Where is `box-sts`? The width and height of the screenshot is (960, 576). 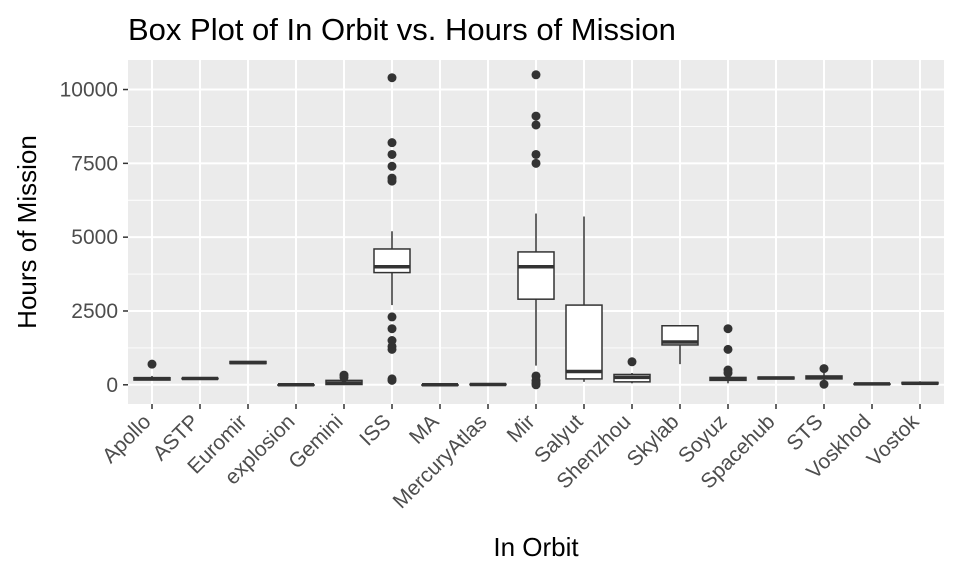
box-sts is located at coordinates (824, 376).